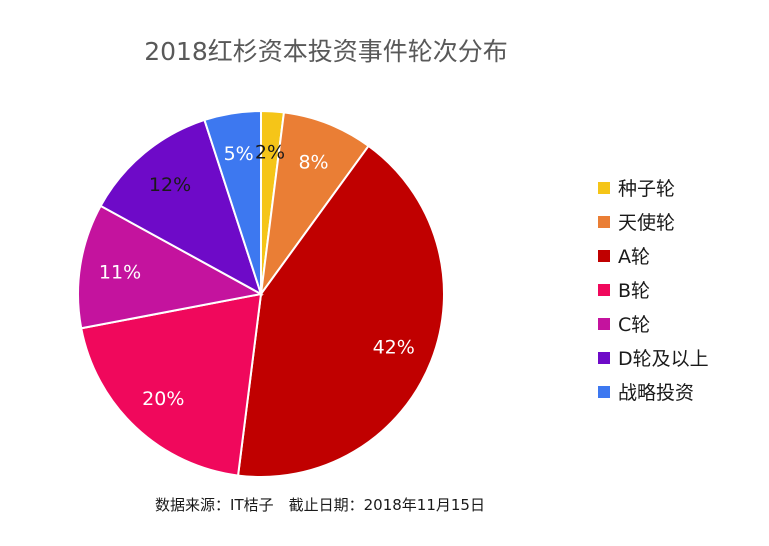 The image size is (769, 546). I want to click on value-label-3: 42%, so click(394, 348).